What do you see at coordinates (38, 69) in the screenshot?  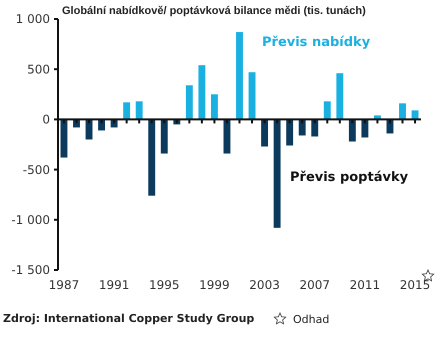 I see `y-tick-label: 500` at bounding box center [38, 69].